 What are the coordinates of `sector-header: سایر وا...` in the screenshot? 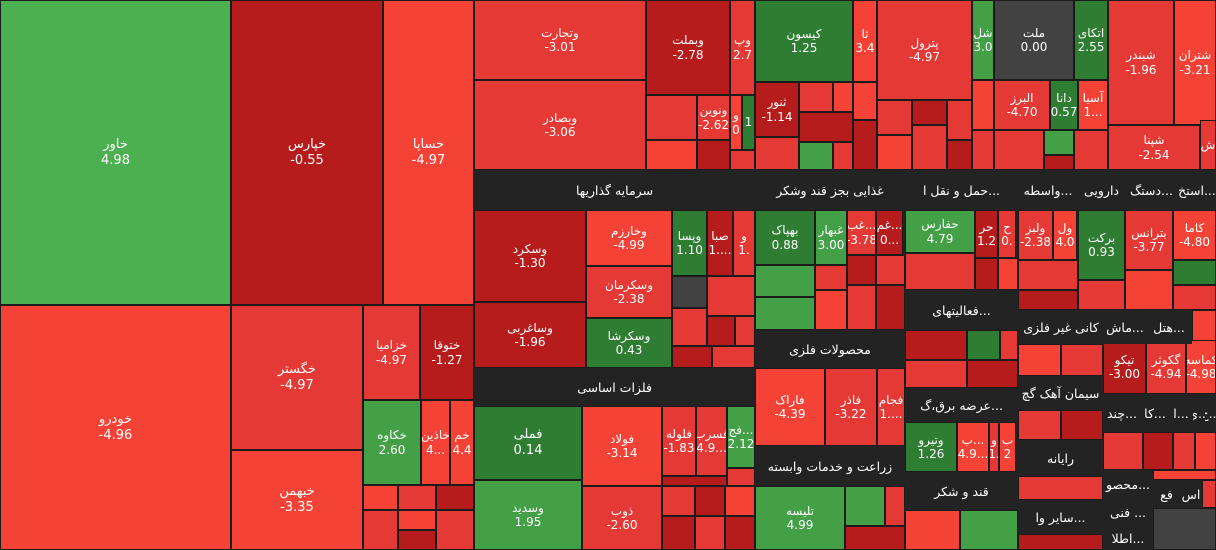 It's located at (1060, 517).